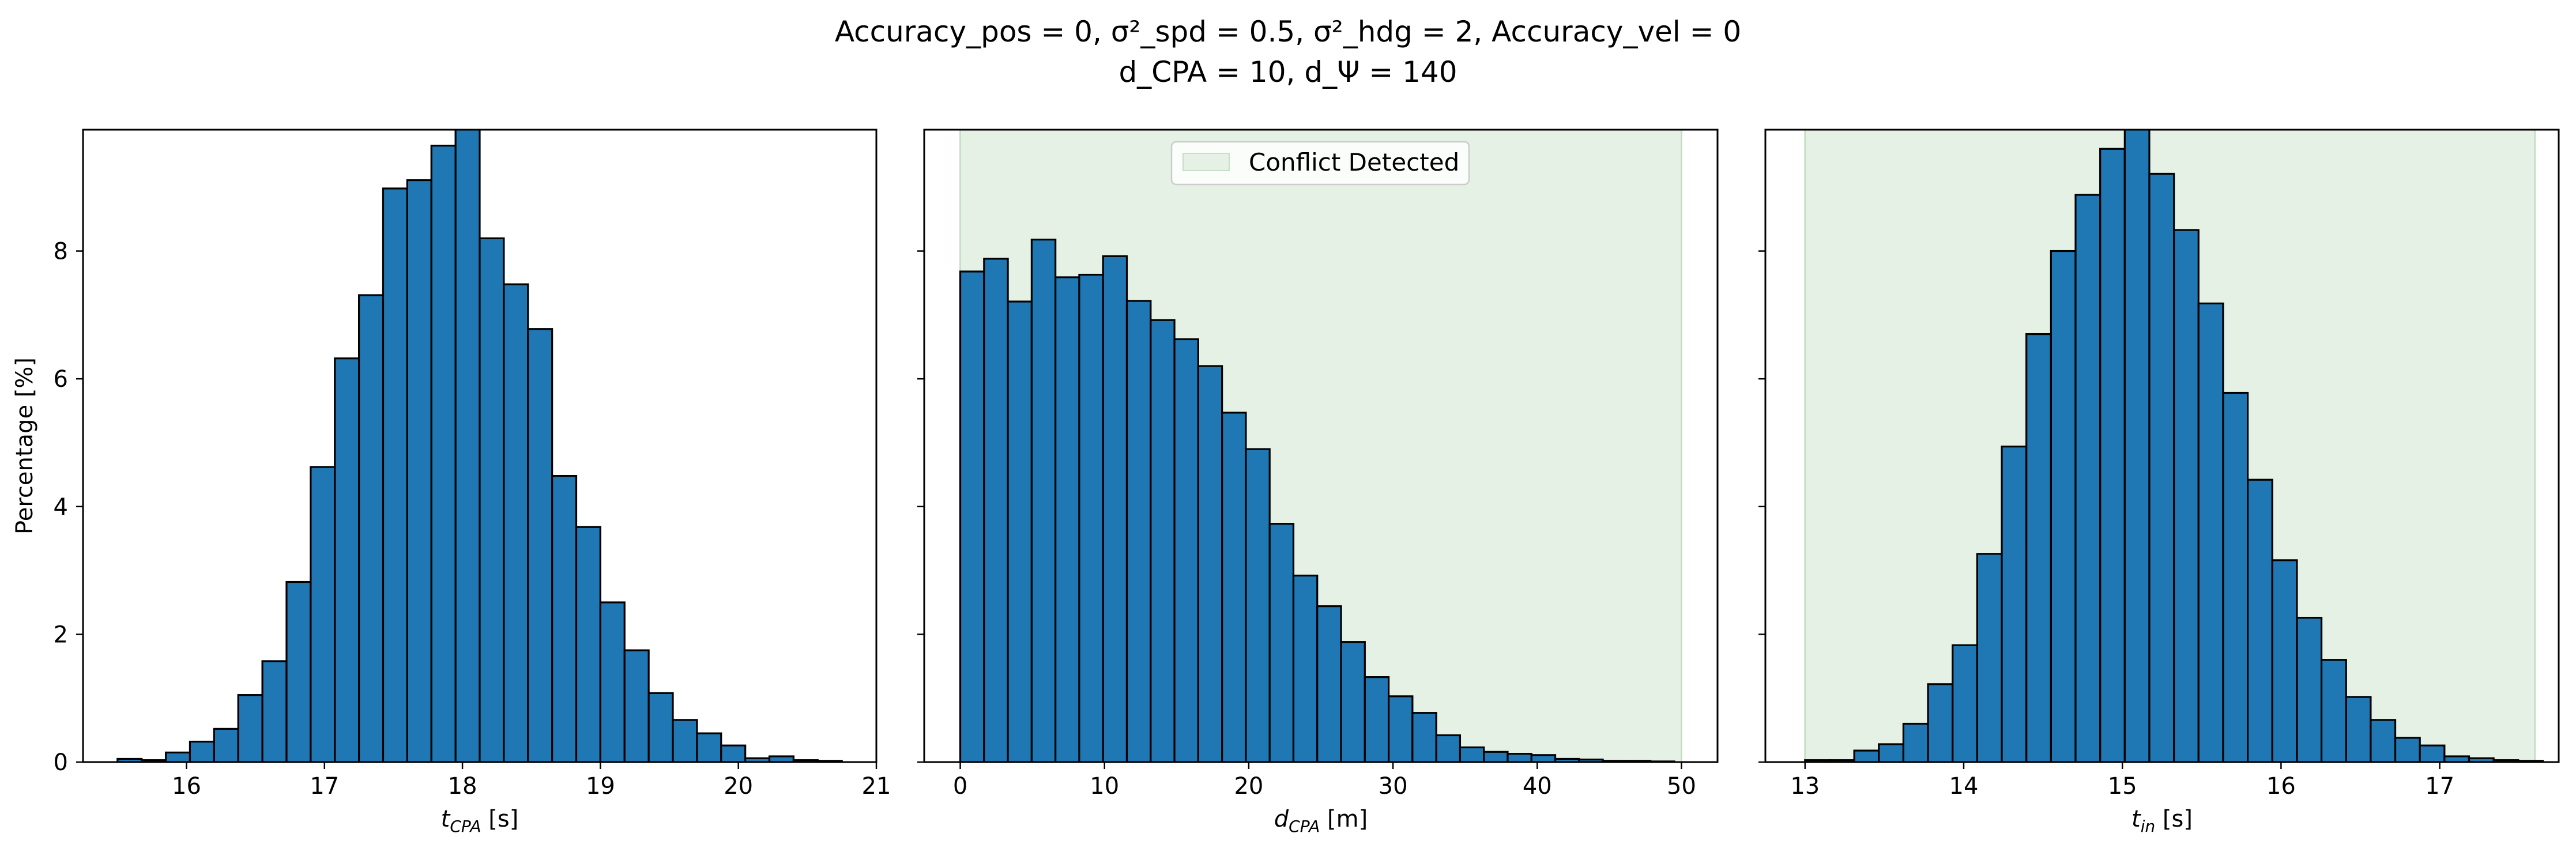  What do you see at coordinates (25, 445) in the screenshot?
I see `y-axis-label: Percentage [%]` at bounding box center [25, 445].